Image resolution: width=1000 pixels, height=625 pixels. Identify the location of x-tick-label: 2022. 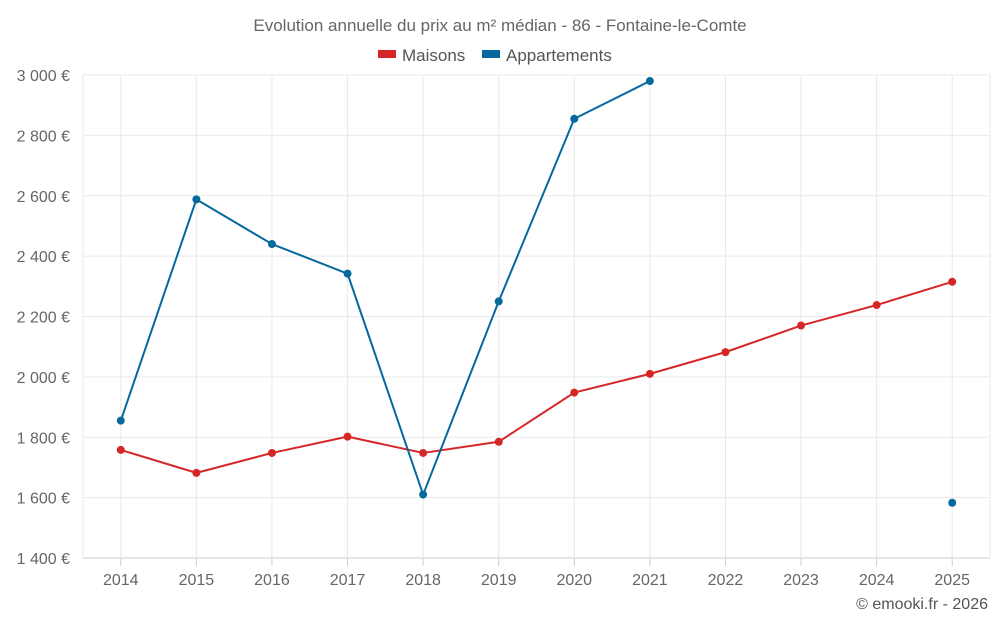
(726, 580).